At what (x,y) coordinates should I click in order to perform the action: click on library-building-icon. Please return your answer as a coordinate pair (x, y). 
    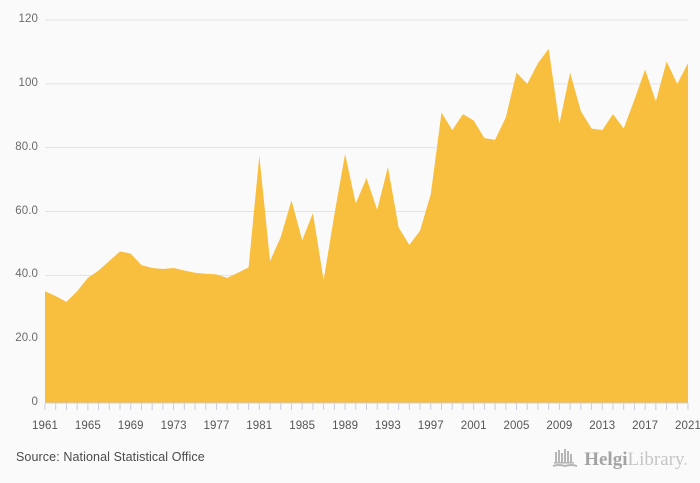
    Looking at the image, I should click on (565, 458).